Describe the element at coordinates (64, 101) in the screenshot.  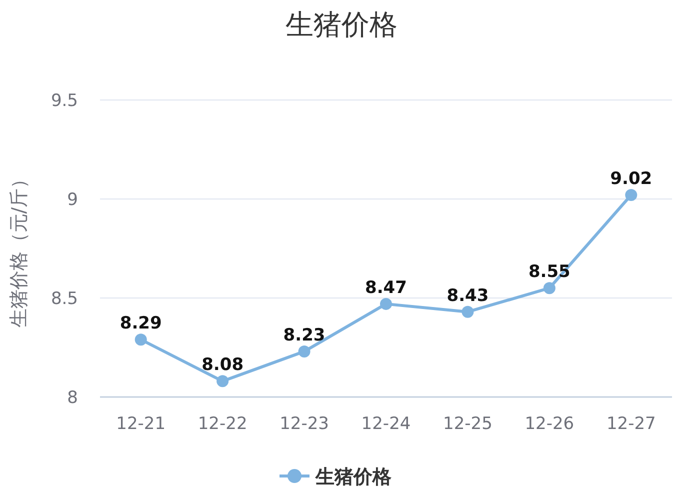
I see `y-tick-label: 9.5` at that location.